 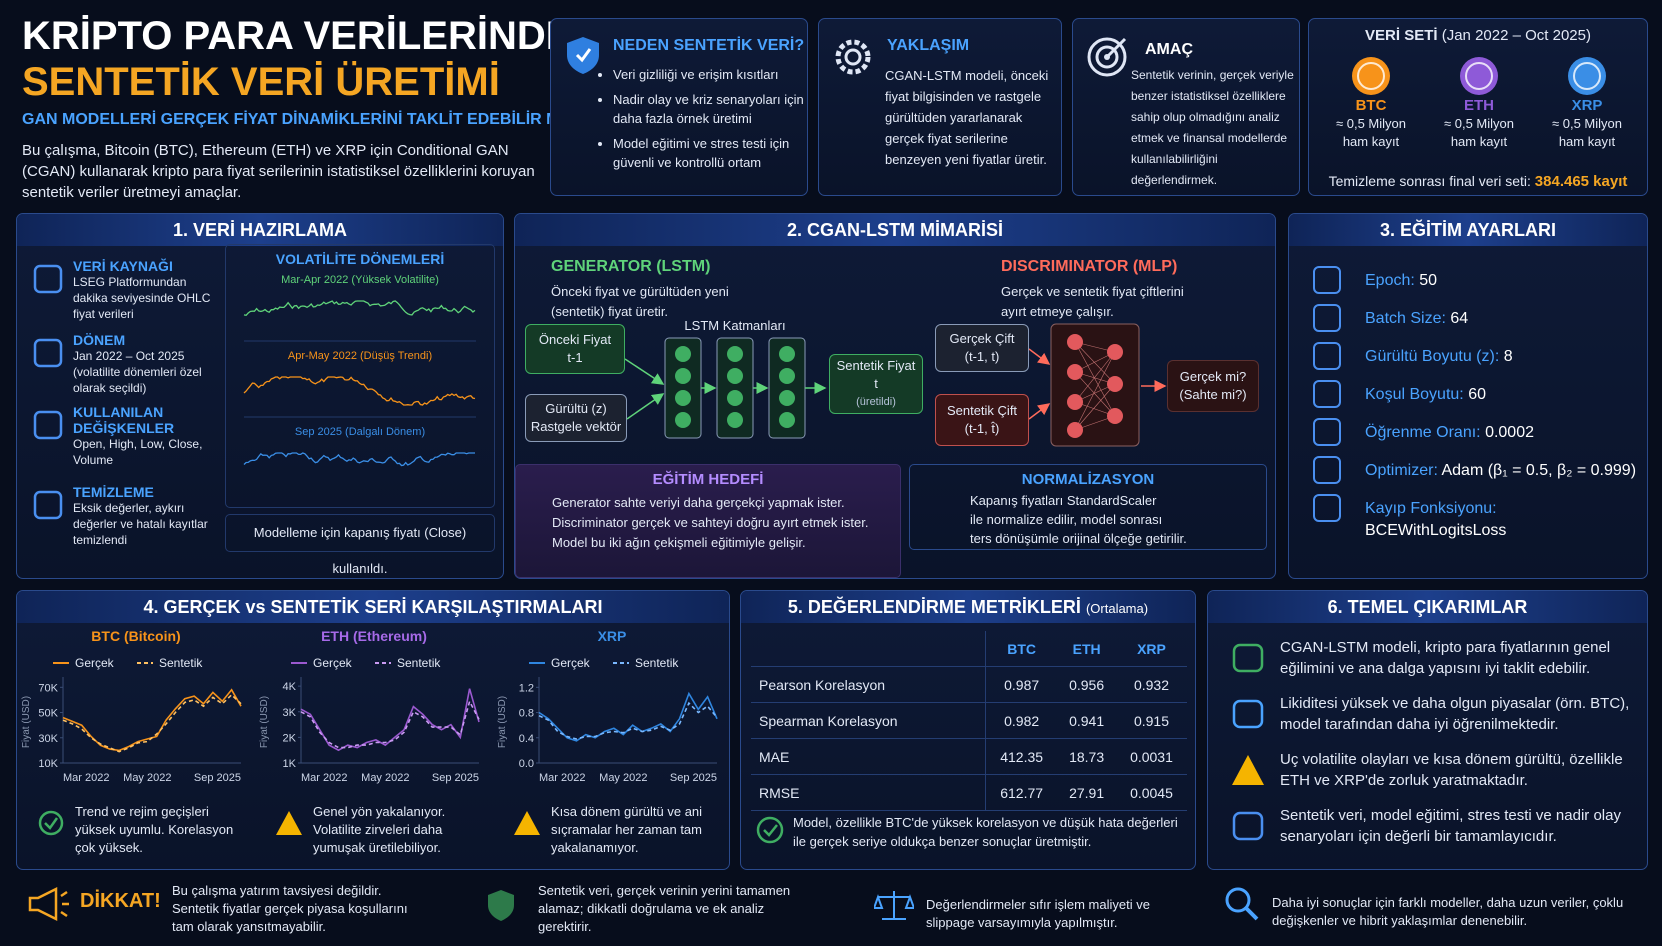 What do you see at coordinates (1428, 280) in the screenshot?
I see `setting-value: 50` at bounding box center [1428, 280].